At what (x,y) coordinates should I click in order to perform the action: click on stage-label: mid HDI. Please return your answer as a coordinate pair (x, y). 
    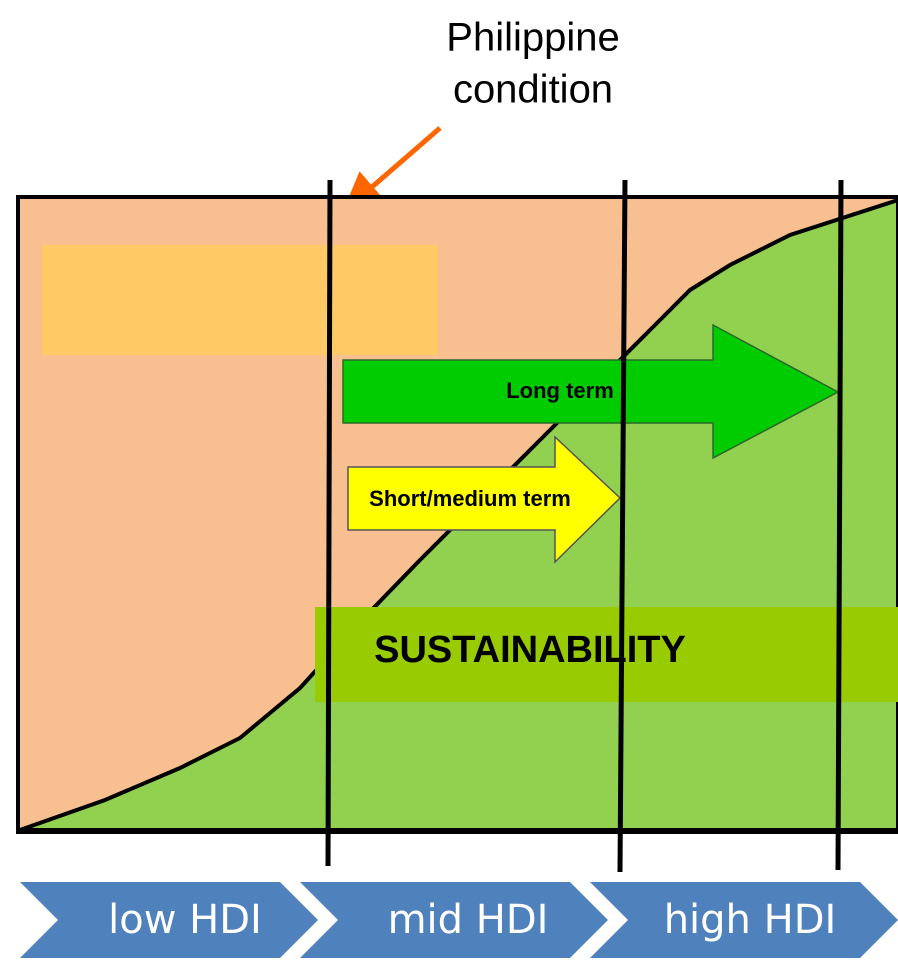
    Looking at the image, I should click on (468, 920).